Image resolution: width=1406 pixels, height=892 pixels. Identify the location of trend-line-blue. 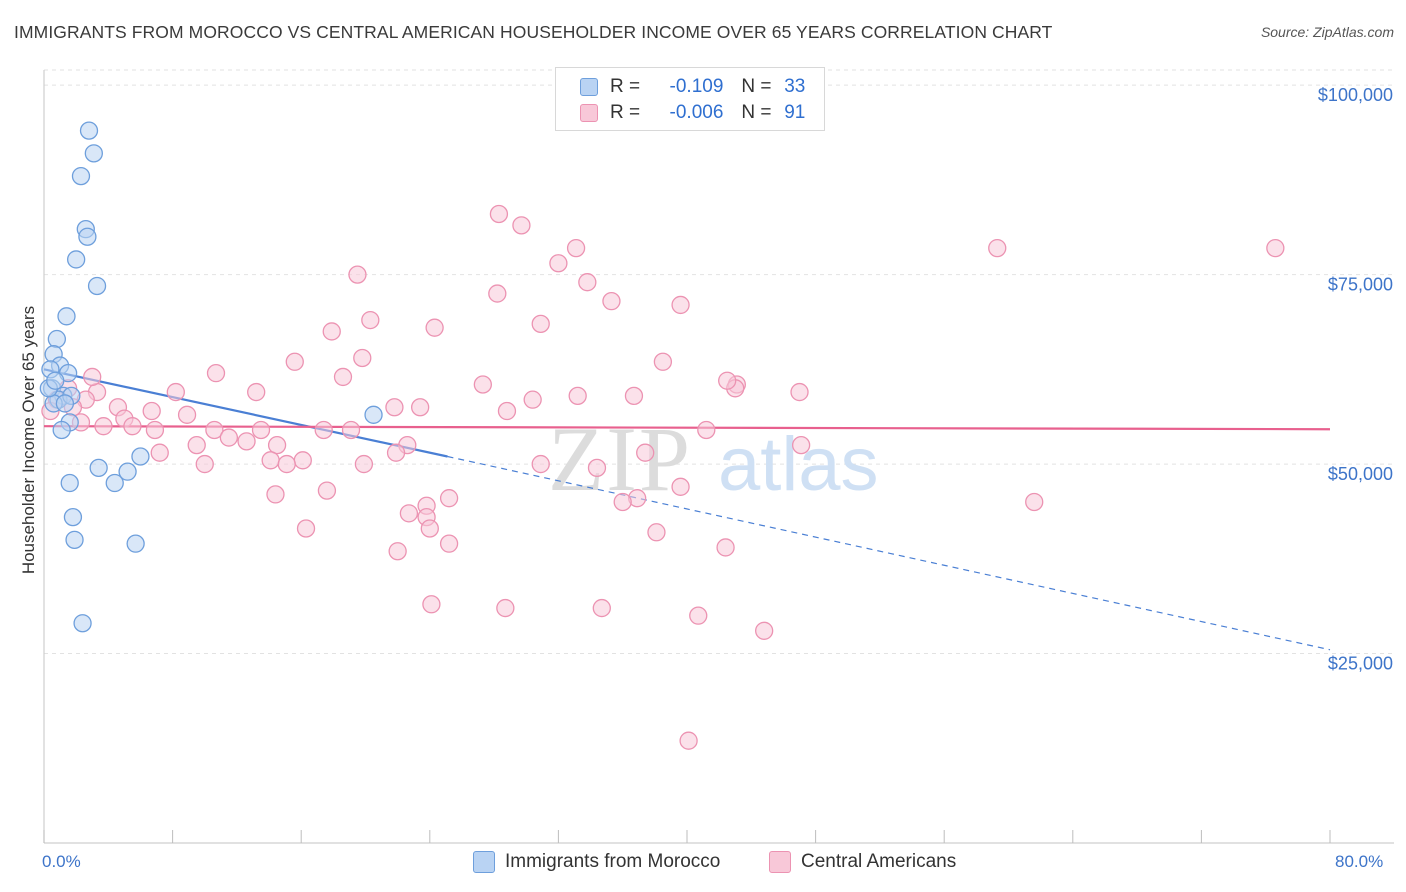
(245, 413).